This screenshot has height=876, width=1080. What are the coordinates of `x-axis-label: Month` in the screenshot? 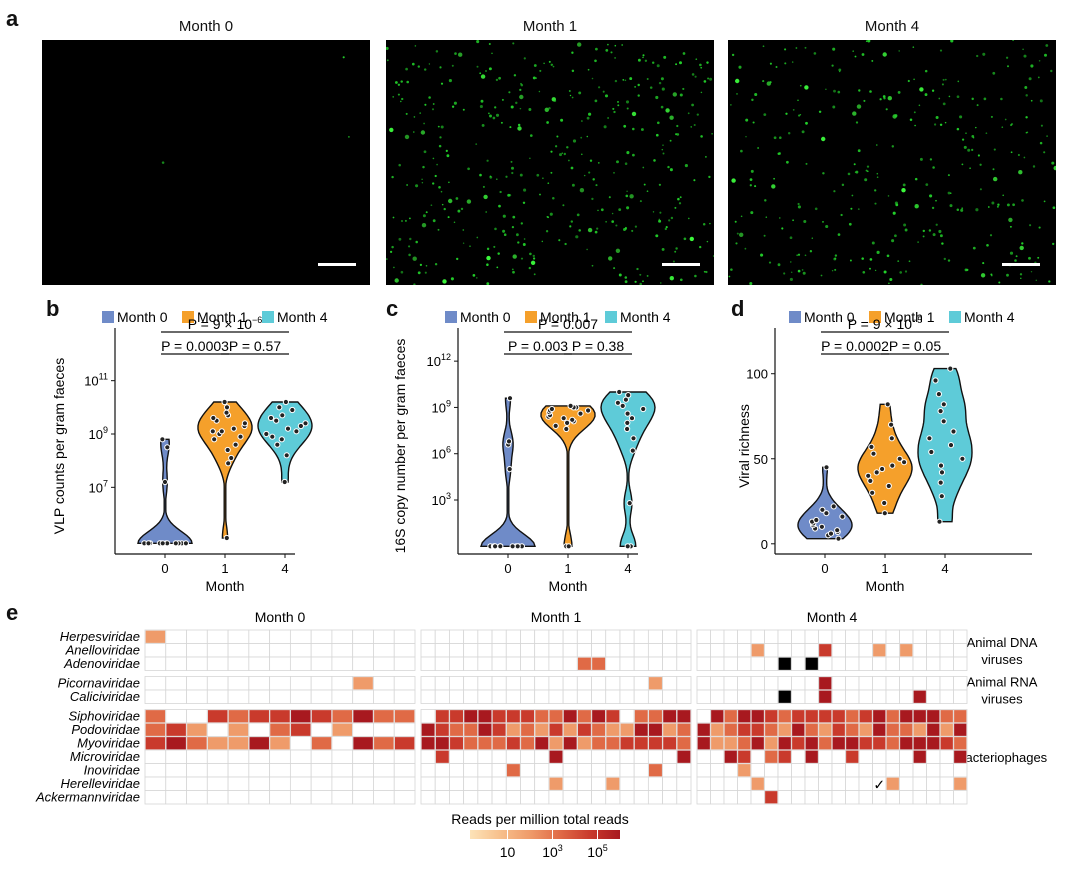 It's located at (225, 586).